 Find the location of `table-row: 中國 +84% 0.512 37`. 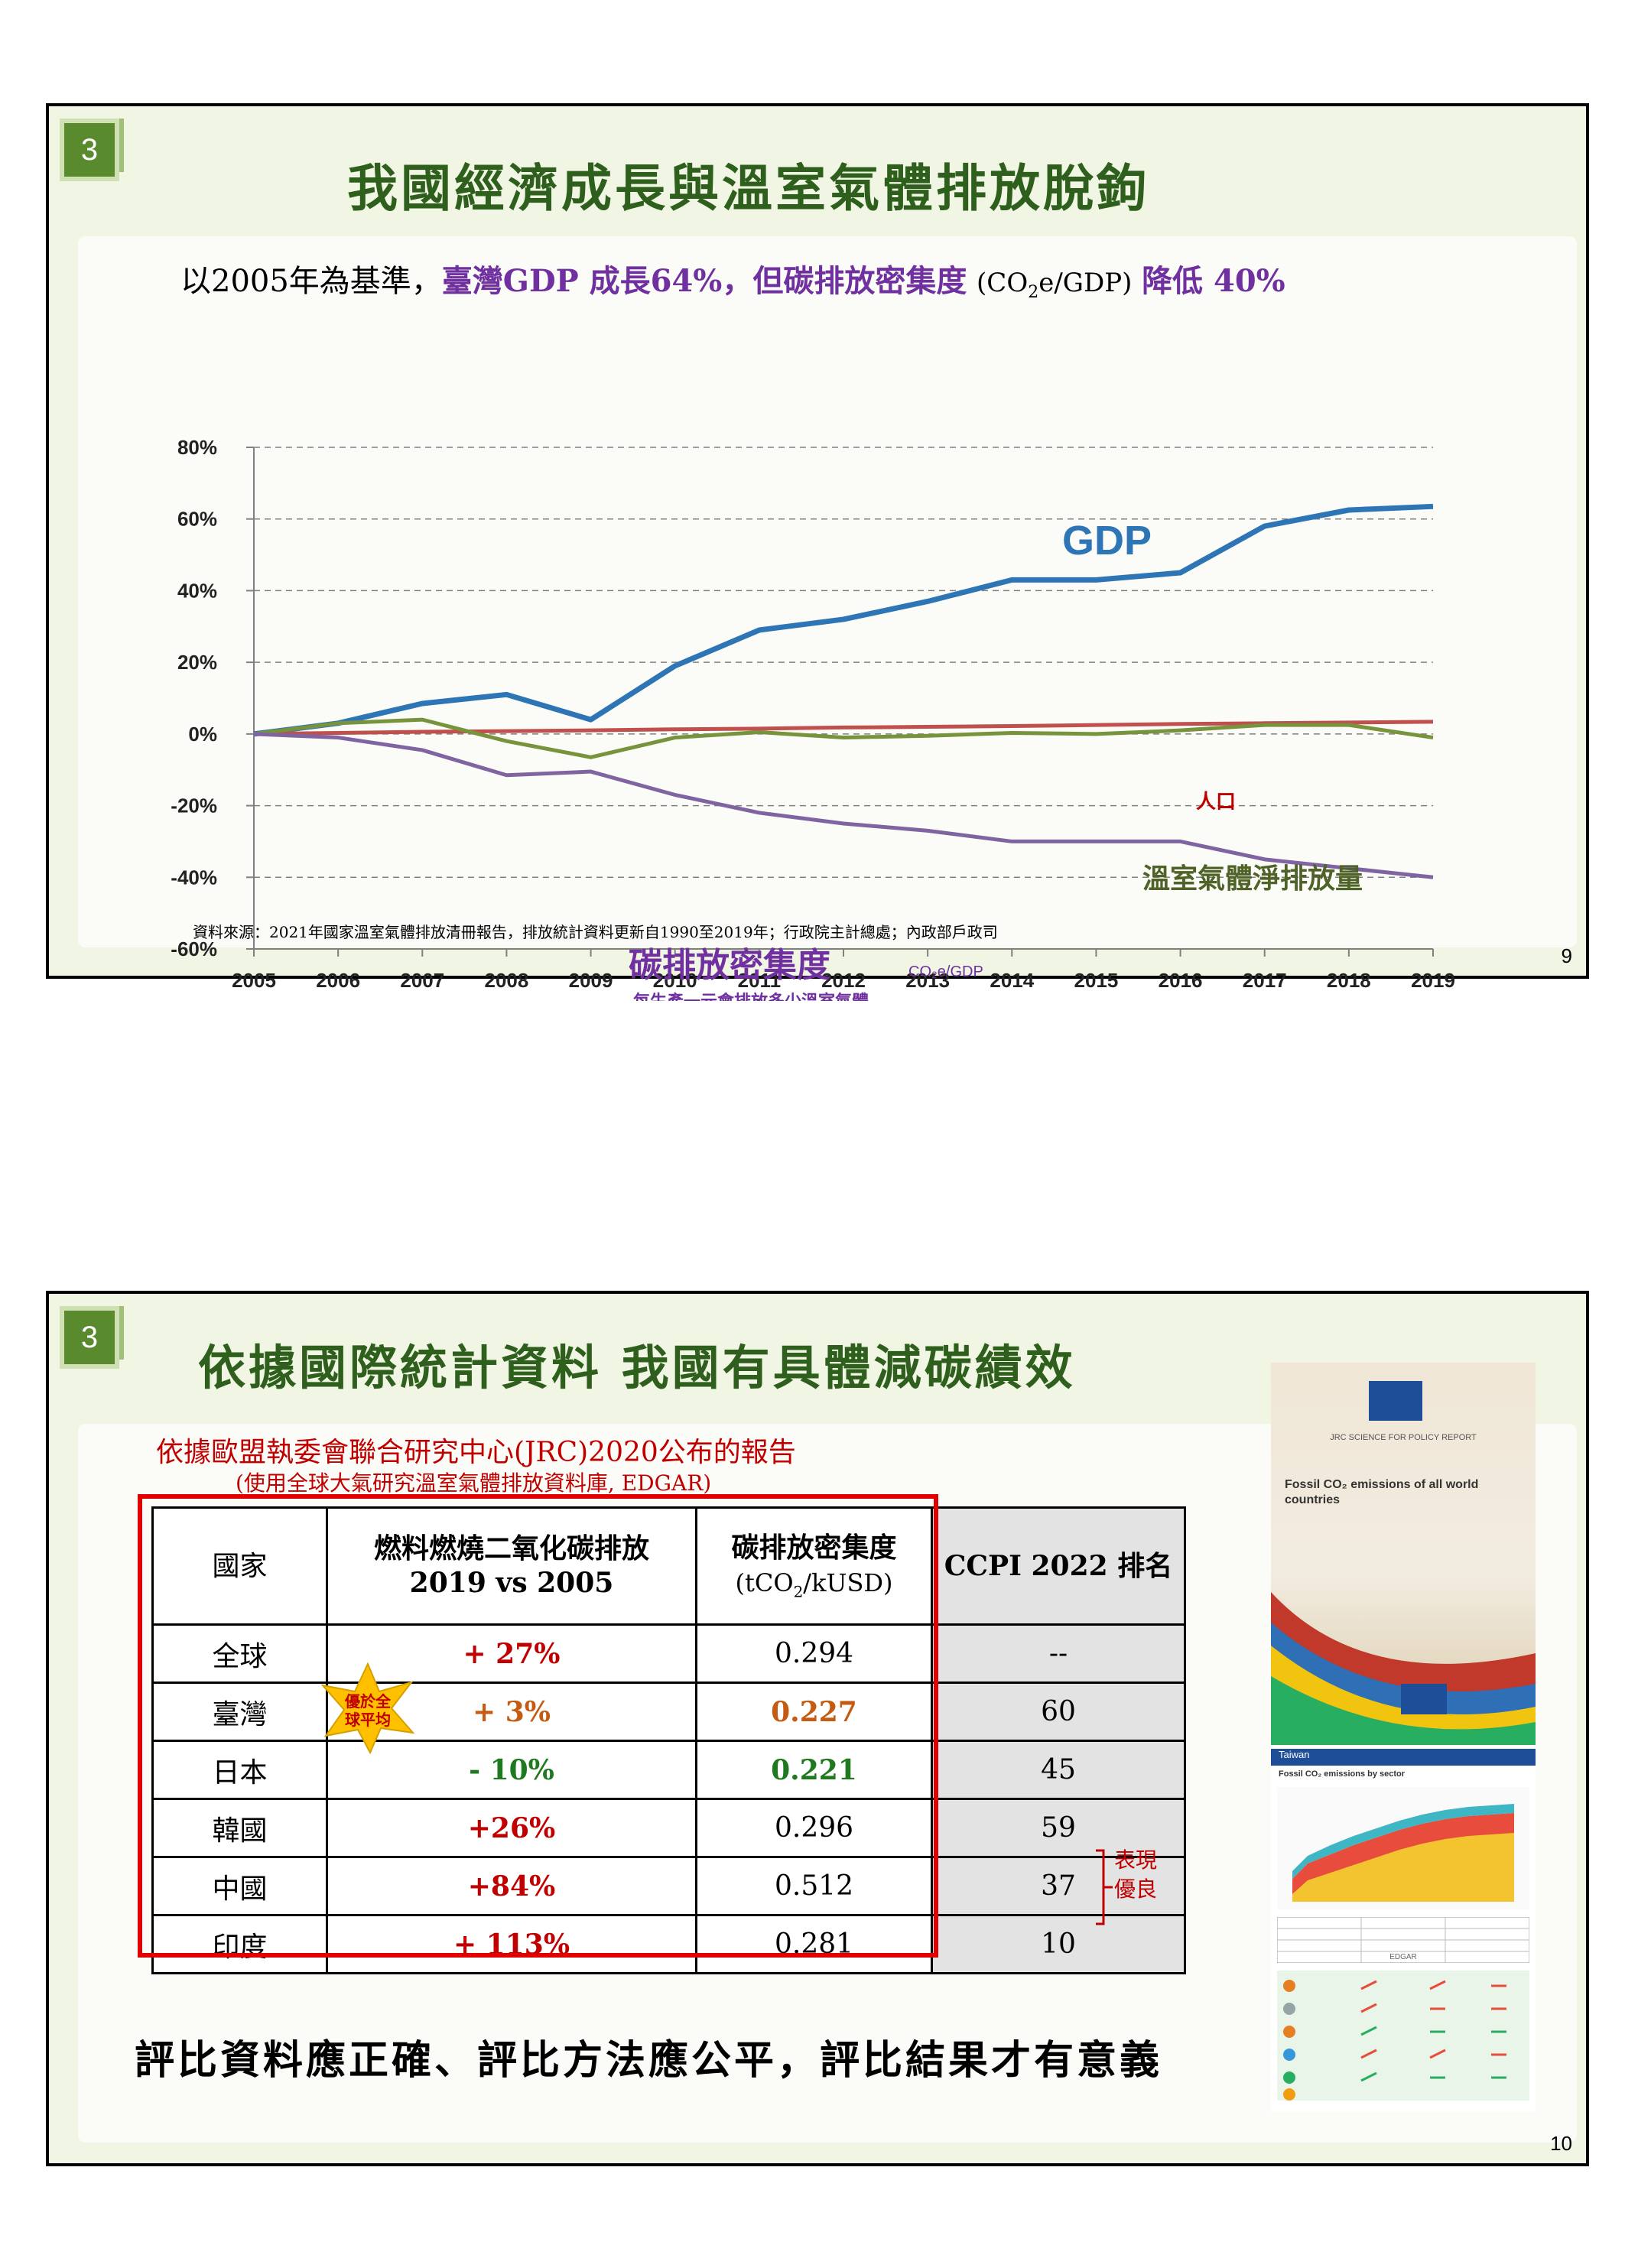

table-row: 中國 +84% 0.512 37 is located at coordinates (668, 1886).